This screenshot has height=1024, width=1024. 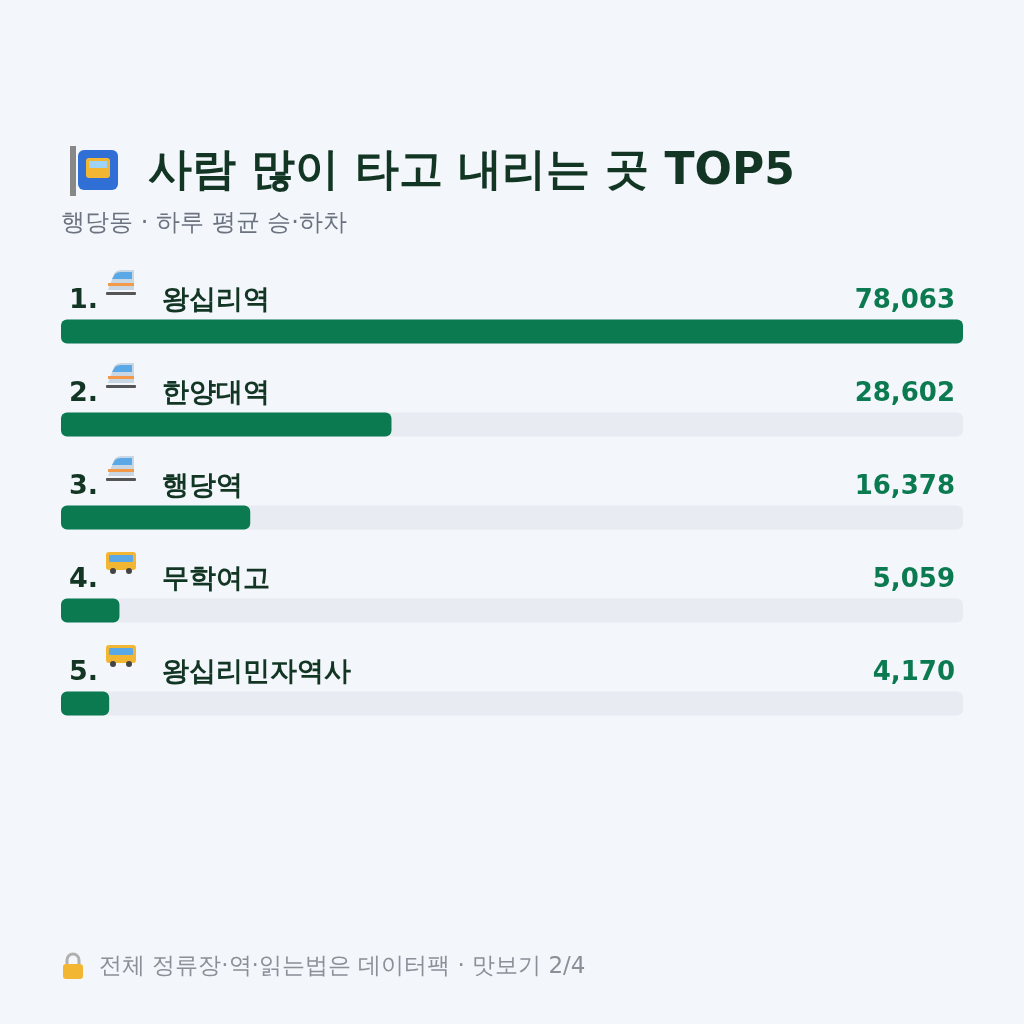 What do you see at coordinates (913, 670) in the screenshot?
I see `data-label: 4,170` at bounding box center [913, 670].